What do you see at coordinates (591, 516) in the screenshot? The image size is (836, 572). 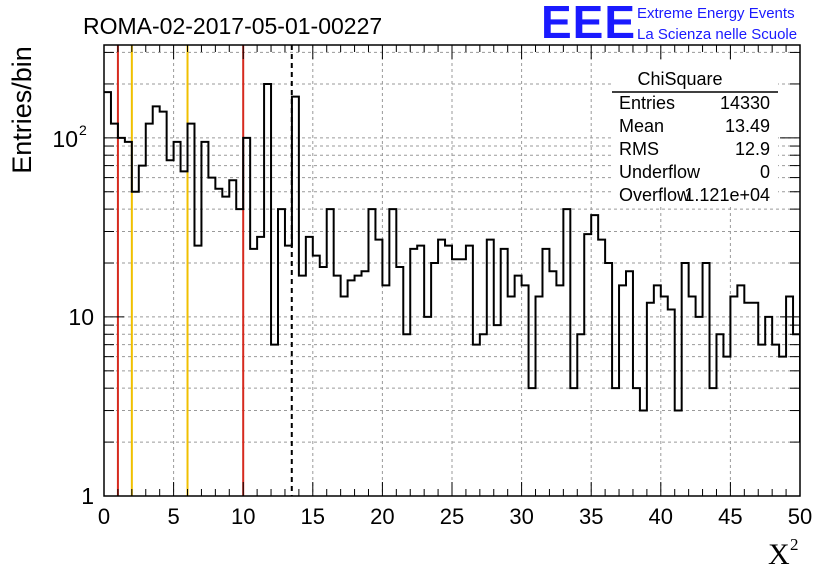 I see `x-tick-label: 35` at bounding box center [591, 516].